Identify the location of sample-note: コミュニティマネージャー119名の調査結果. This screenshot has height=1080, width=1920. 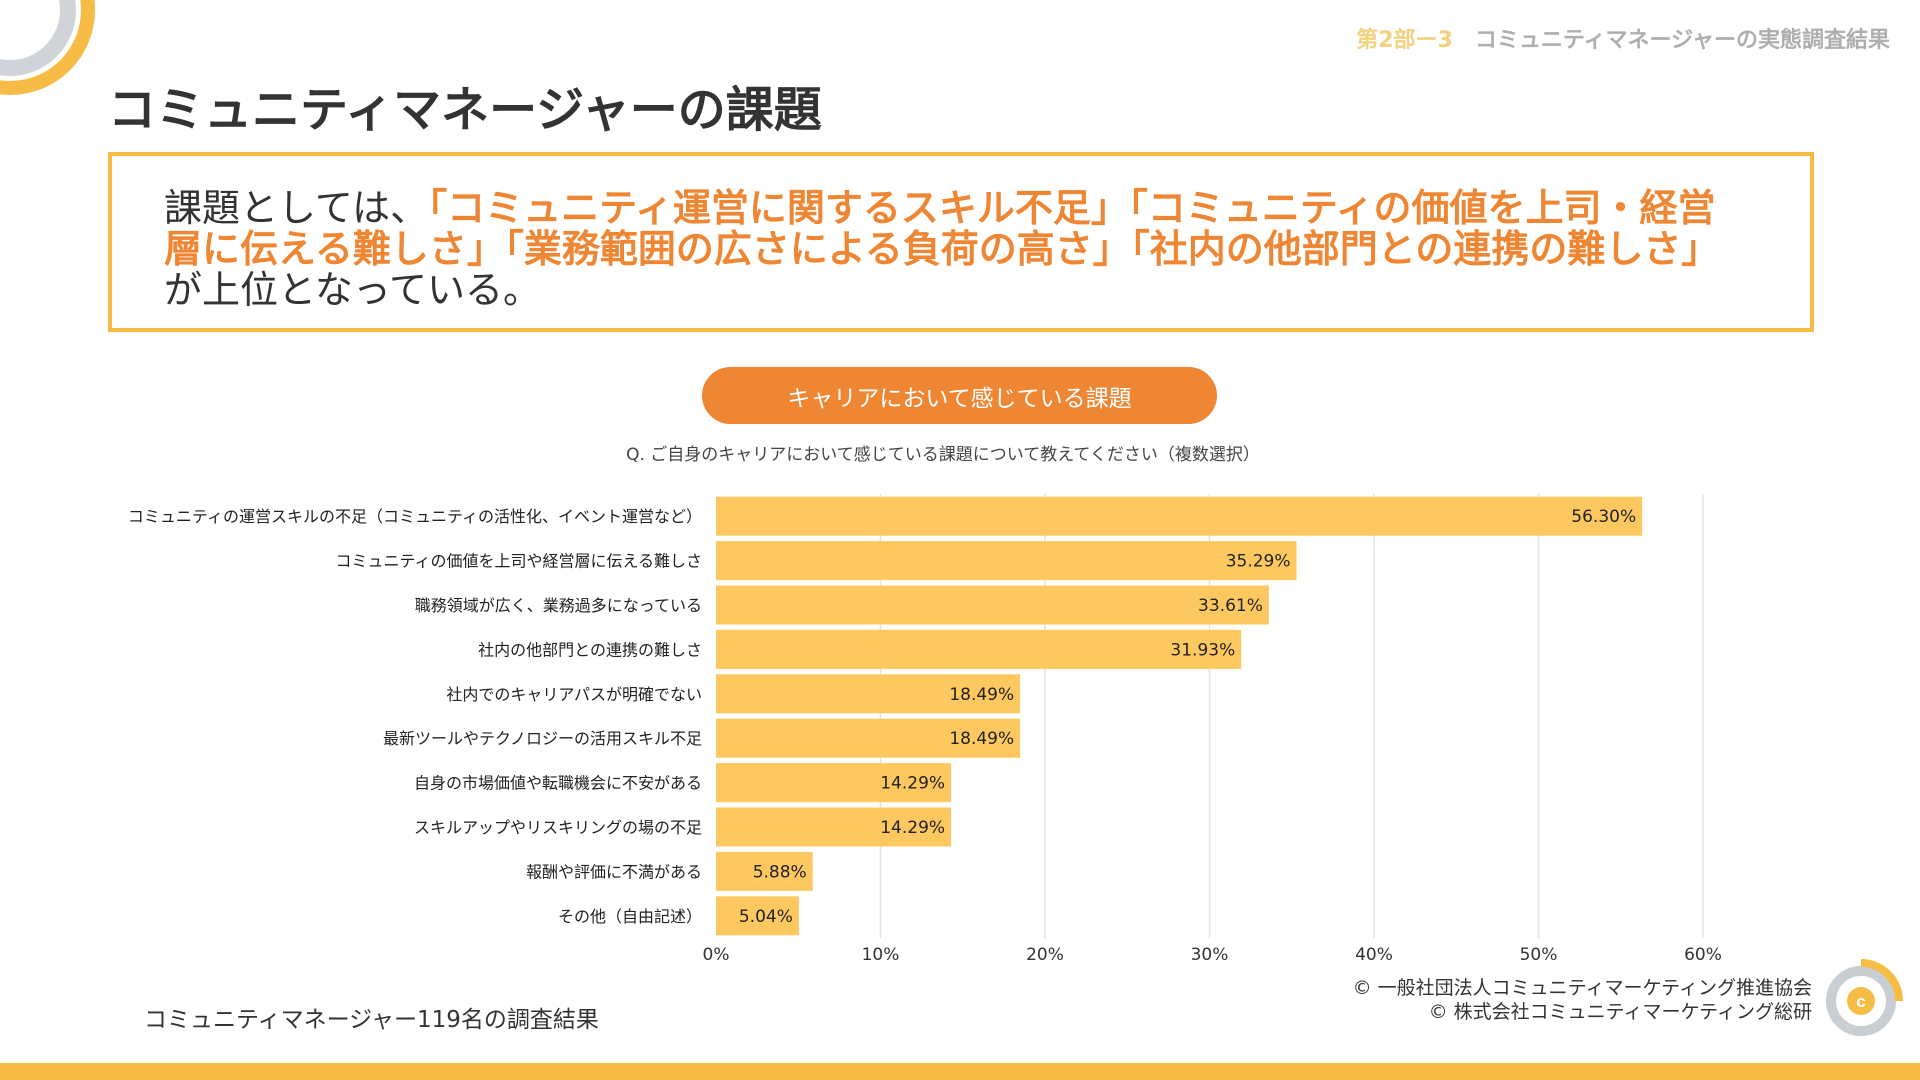
(371, 1020).